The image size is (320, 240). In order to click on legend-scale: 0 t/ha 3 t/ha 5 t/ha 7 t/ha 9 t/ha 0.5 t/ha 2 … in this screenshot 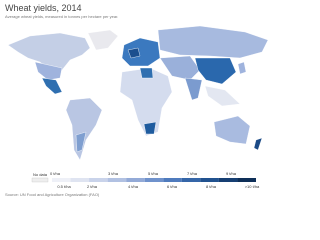, I will do `click(155, 180)`.